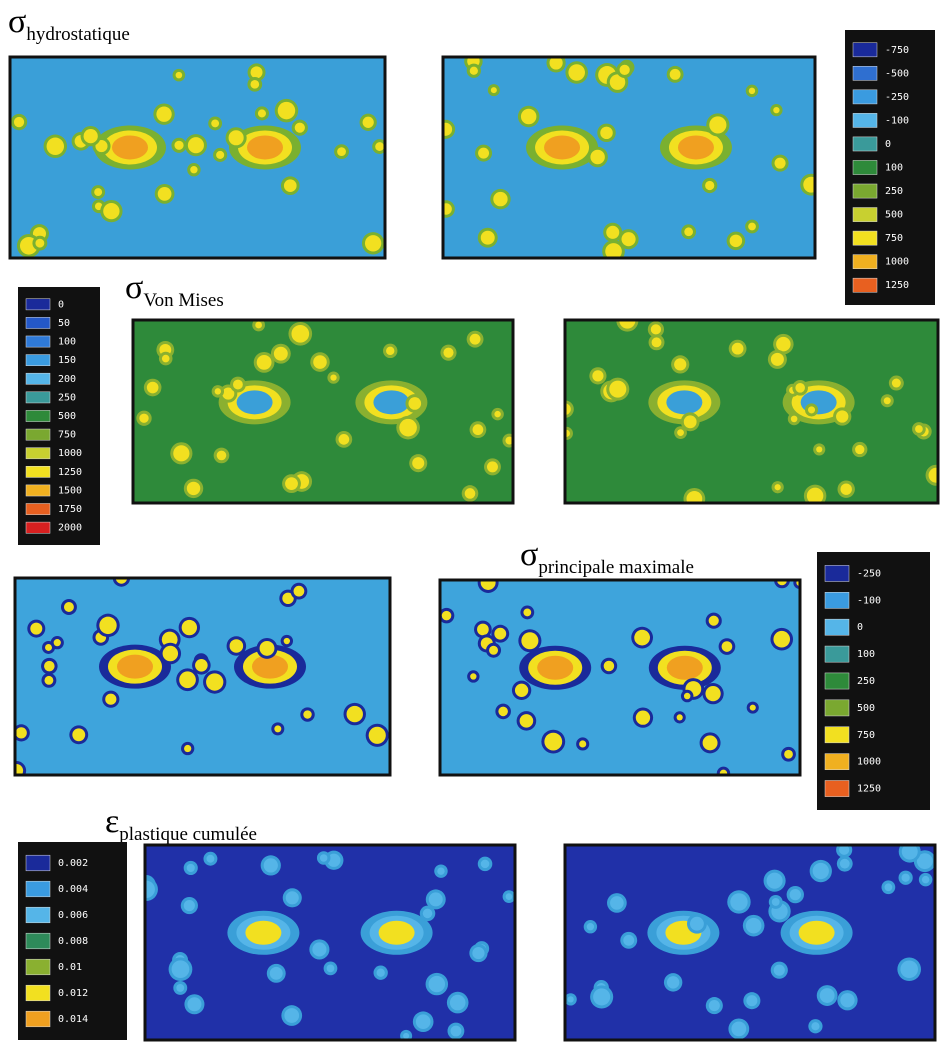 The width and height of the screenshot is (943, 1045). Describe the element at coordinates (897, 50) in the screenshot. I see `legend-label: -750` at that location.